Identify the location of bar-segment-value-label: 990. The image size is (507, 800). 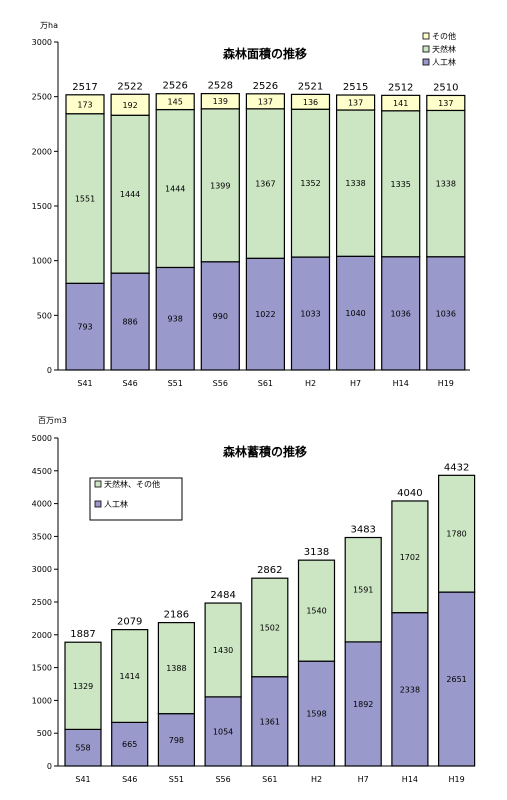
(220, 316).